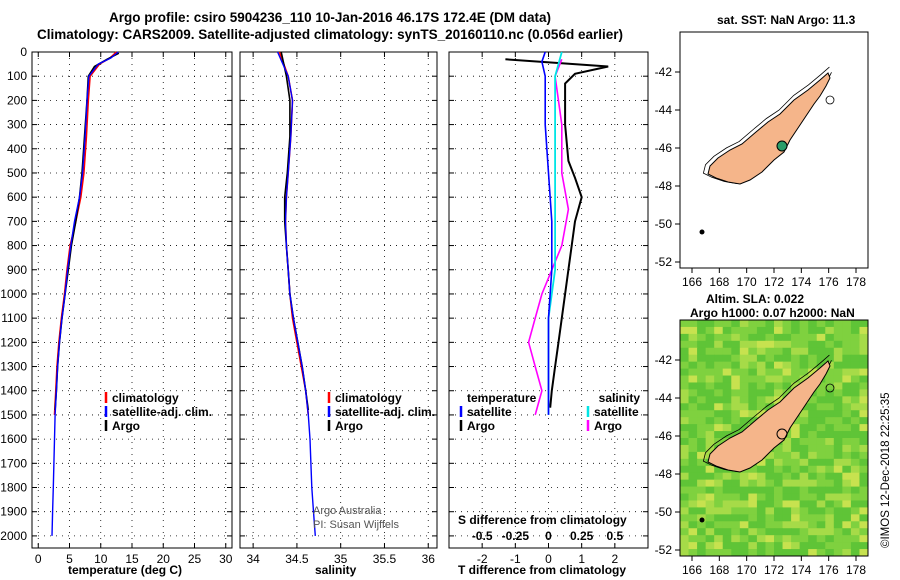 Image resolution: width=900 pixels, height=580 pixels. Describe the element at coordinates (830, 388) in the screenshot. I see `sla-map-chatham-island` at that location.